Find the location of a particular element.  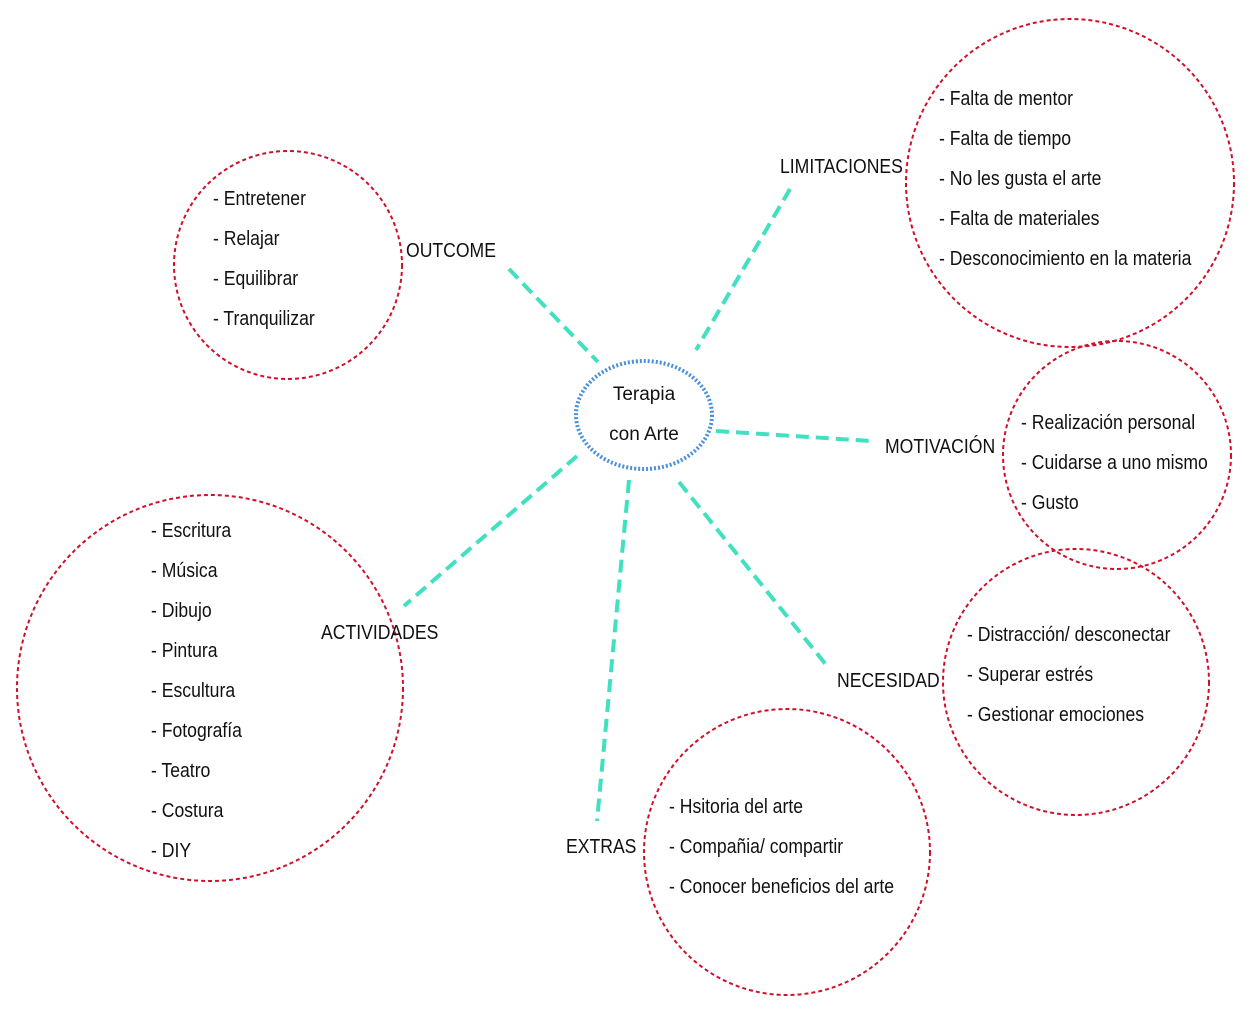

connector-outcome is located at coordinates (553, 315).